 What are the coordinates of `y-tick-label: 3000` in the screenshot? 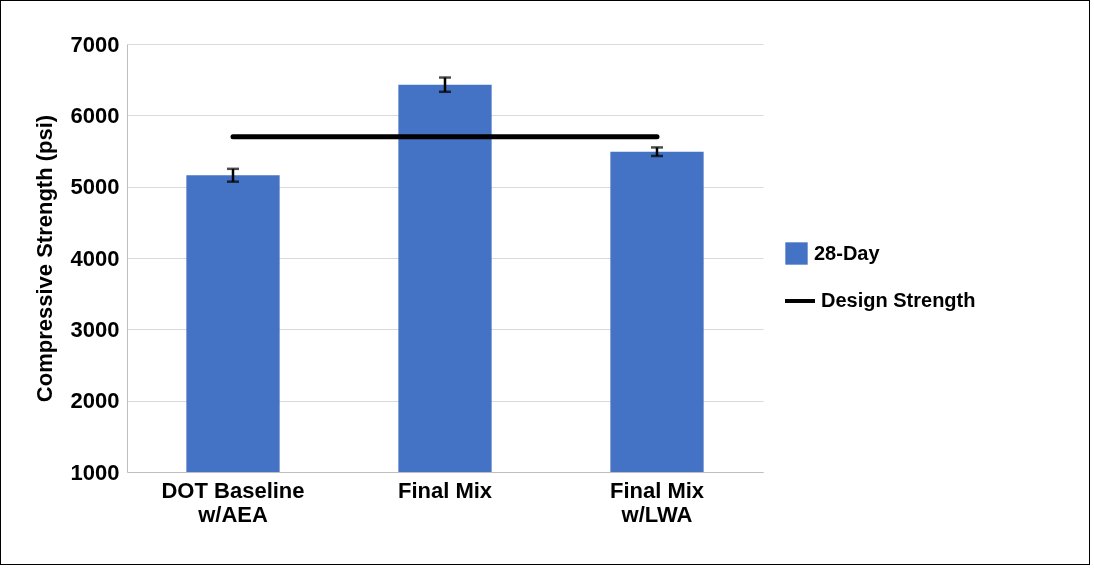 It's located at (95, 329).